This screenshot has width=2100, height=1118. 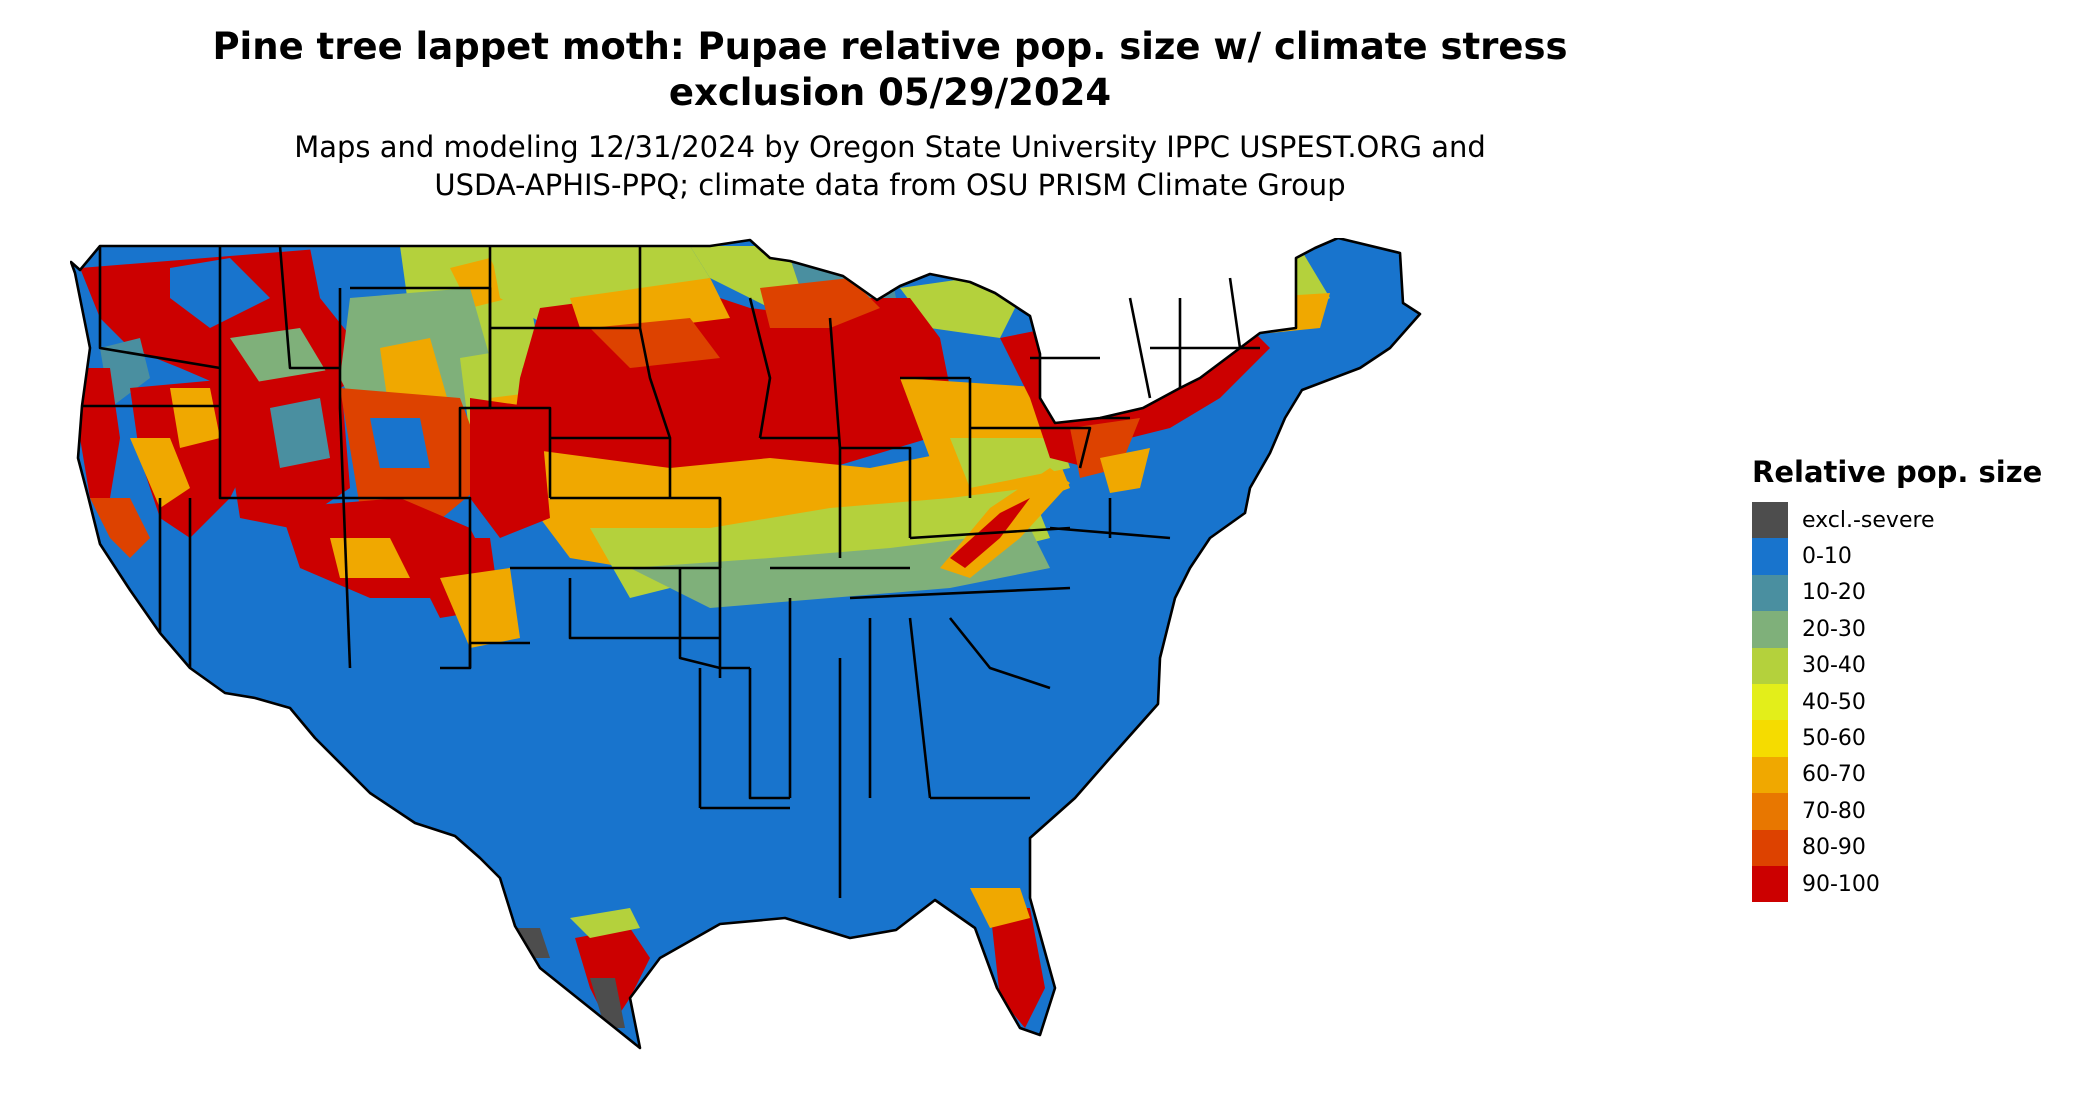 I want to click on legend-item: 40-50, so click(x=1922, y=702).